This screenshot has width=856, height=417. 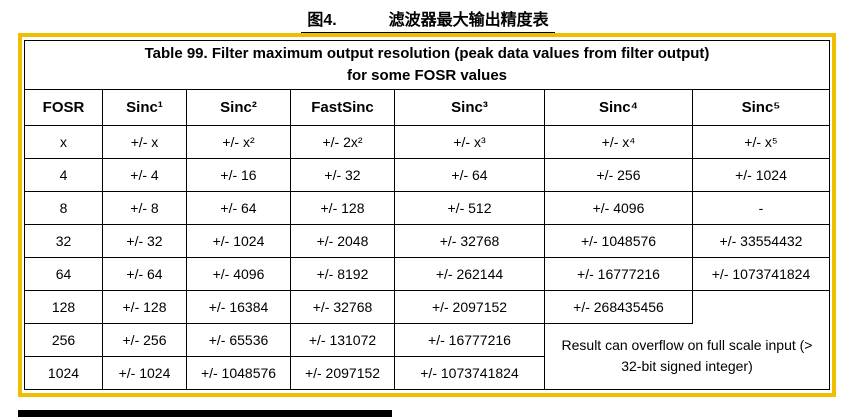 I want to click on table-cell: +/- 8192, so click(x=342, y=273).